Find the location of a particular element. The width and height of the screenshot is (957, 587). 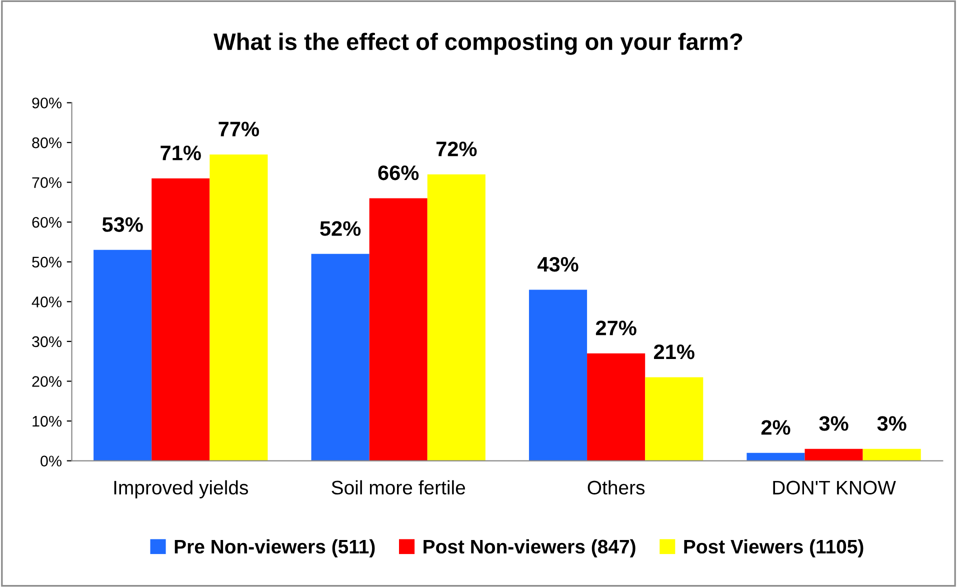

x-tick-label: DON'T KNOW is located at coordinates (834, 487).